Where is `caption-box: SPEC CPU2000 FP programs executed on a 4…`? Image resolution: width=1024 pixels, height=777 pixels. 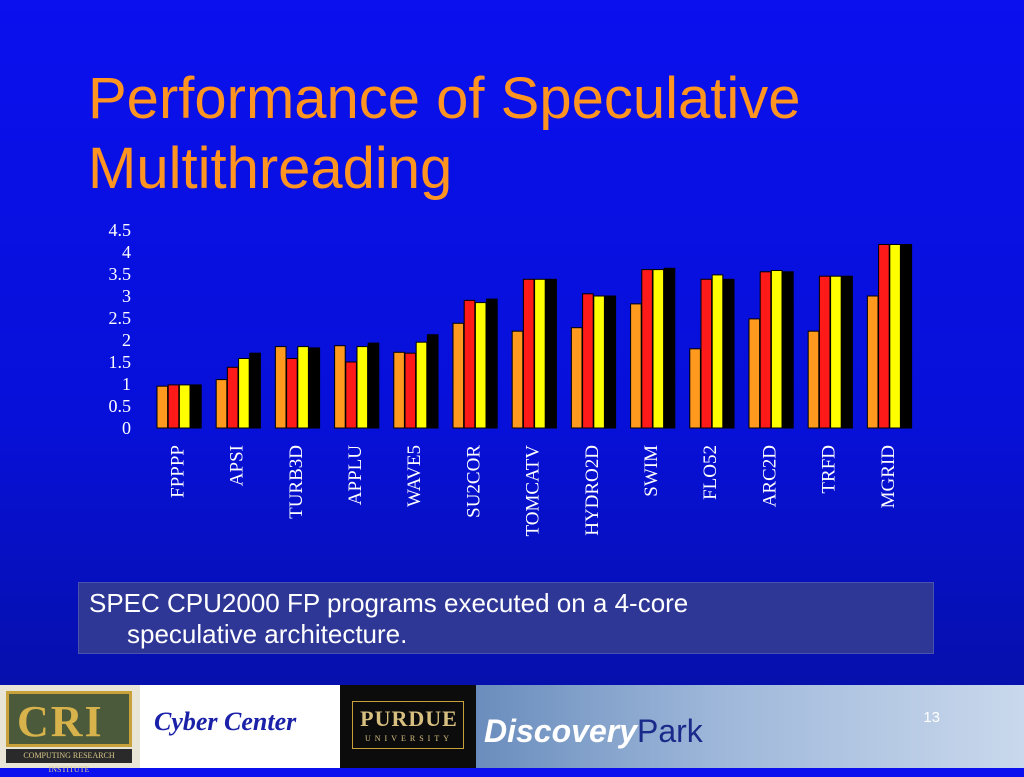 caption-box: SPEC CPU2000 FP programs executed on a 4… is located at coordinates (506, 618).